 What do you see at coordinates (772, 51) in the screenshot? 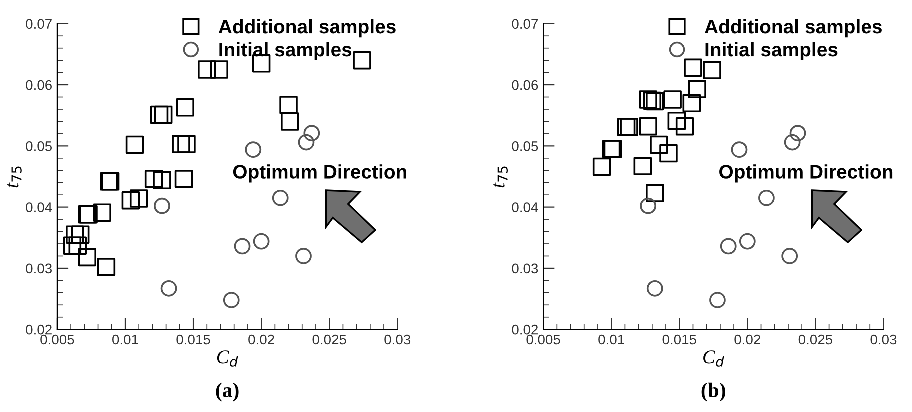
I see `legend-label: Initial samples` at bounding box center [772, 51].